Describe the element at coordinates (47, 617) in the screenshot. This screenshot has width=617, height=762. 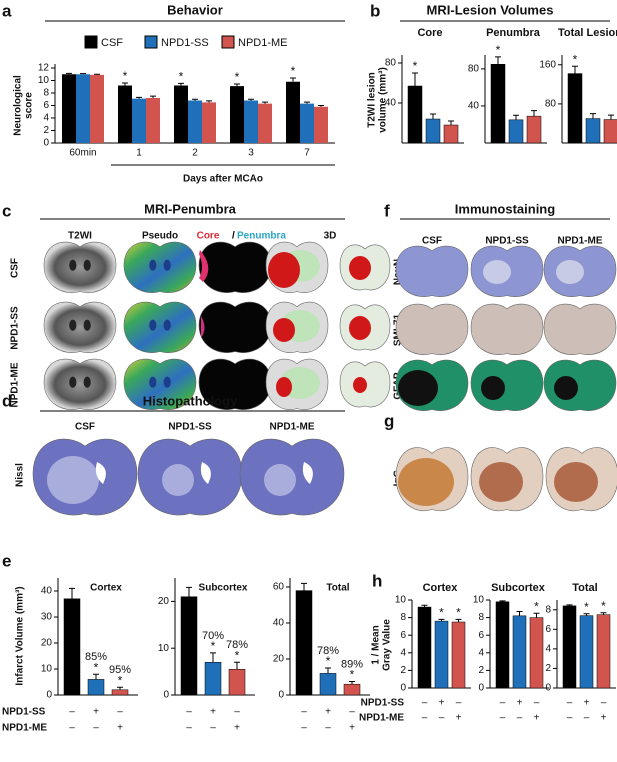
I see `y-tick-label: 30` at that location.